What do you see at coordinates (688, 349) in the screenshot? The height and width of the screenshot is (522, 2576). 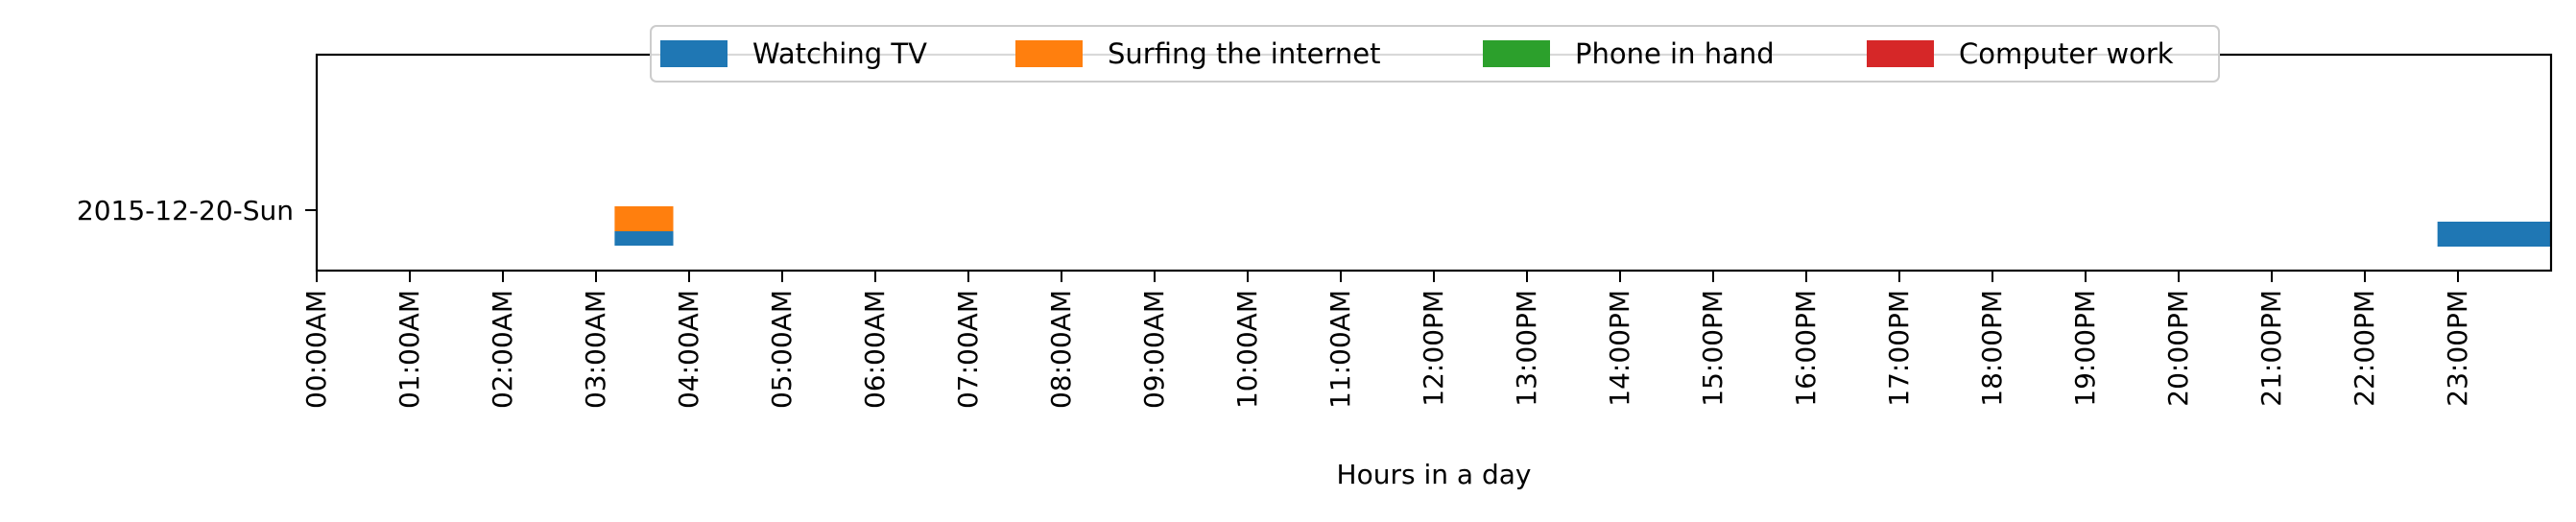 I see `x-tick-label: 04:00AM` at bounding box center [688, 349].